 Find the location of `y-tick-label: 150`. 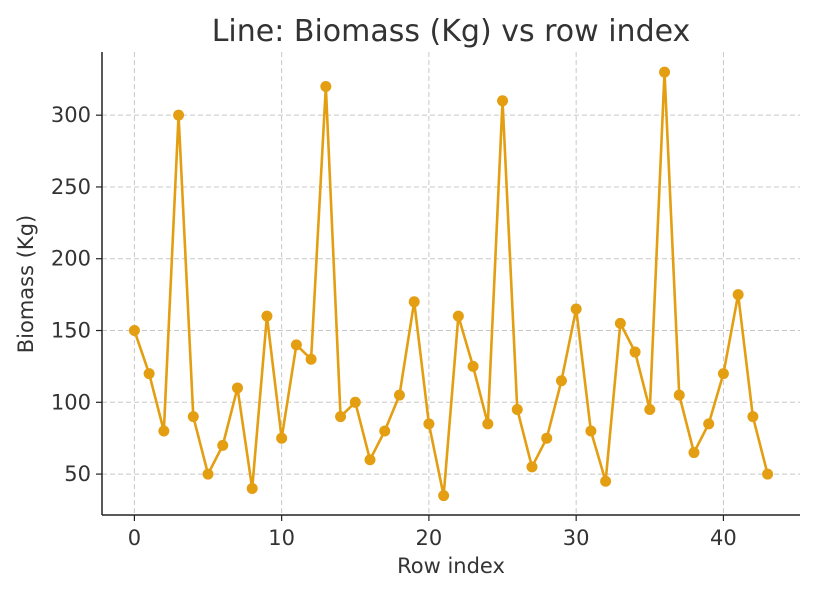

y-tick-label: 150 is located at coordinates (71, 331).